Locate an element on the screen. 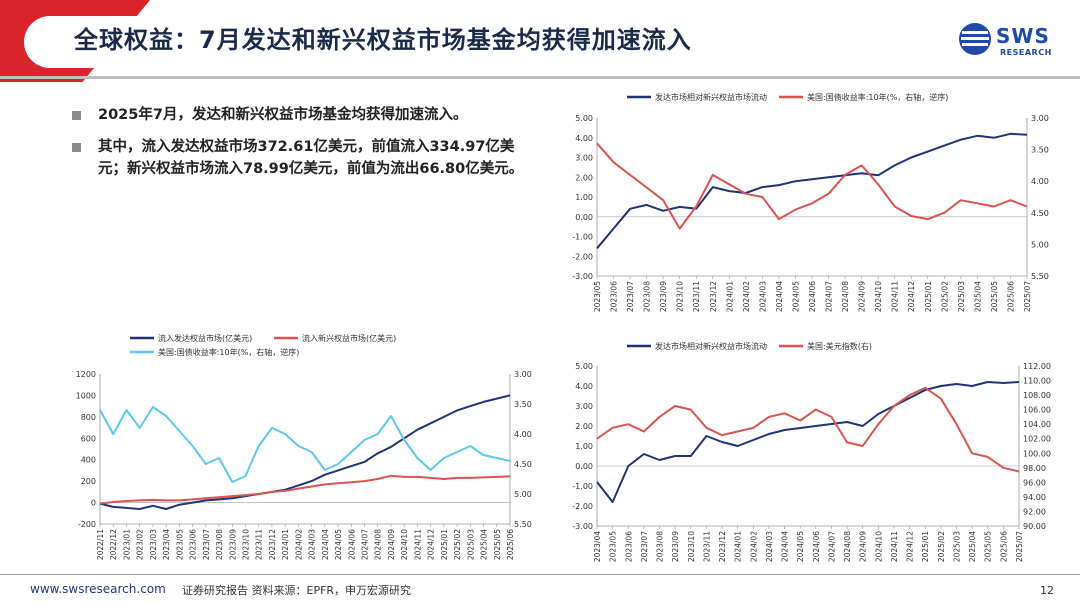  y-tick-label-left: 5.00 is located at coordinates (584, 366).